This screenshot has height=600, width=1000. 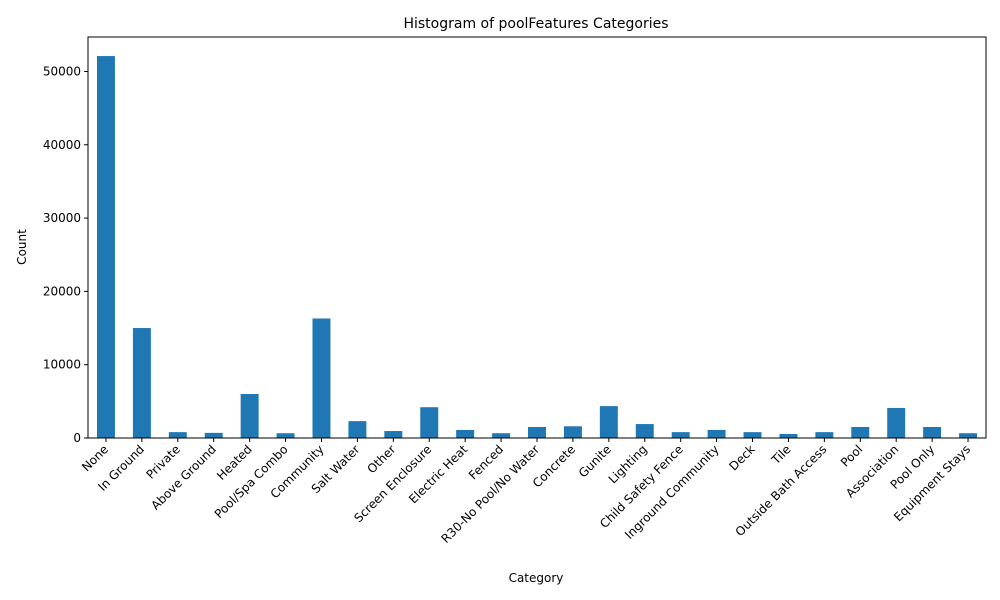 I want to click on y-axis-label: Count, so click(x=22, y=247).